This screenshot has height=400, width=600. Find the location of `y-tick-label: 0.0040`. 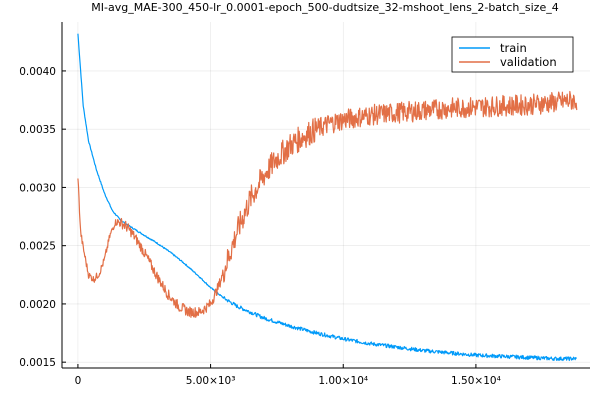

y-tick-label: 0.0040 is located at coordinates (37, 72).